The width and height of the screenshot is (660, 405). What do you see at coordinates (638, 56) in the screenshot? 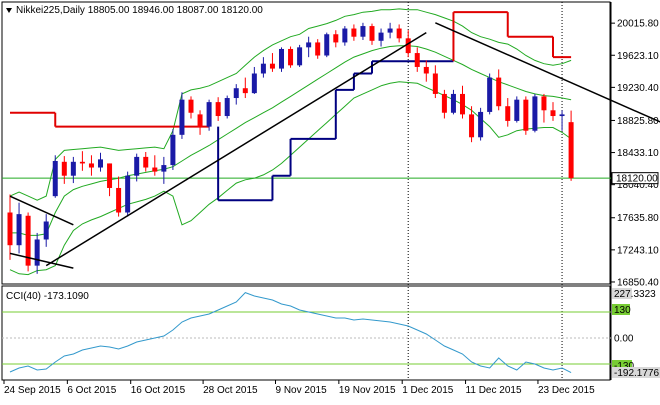
I see `price-tick-label: 19623.10` at bounding box center [638, 56].